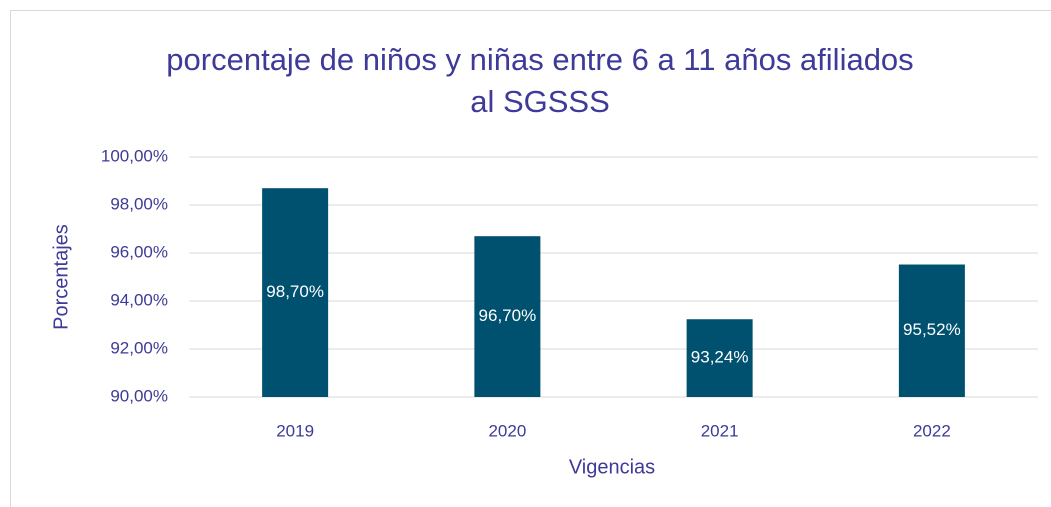 The width and height of the screenshot is (1051, 507). What do you see at coordinates (720, 430) in the screenshot?
I see `x-tick-label: 2021` at bounding box center [720, 430].